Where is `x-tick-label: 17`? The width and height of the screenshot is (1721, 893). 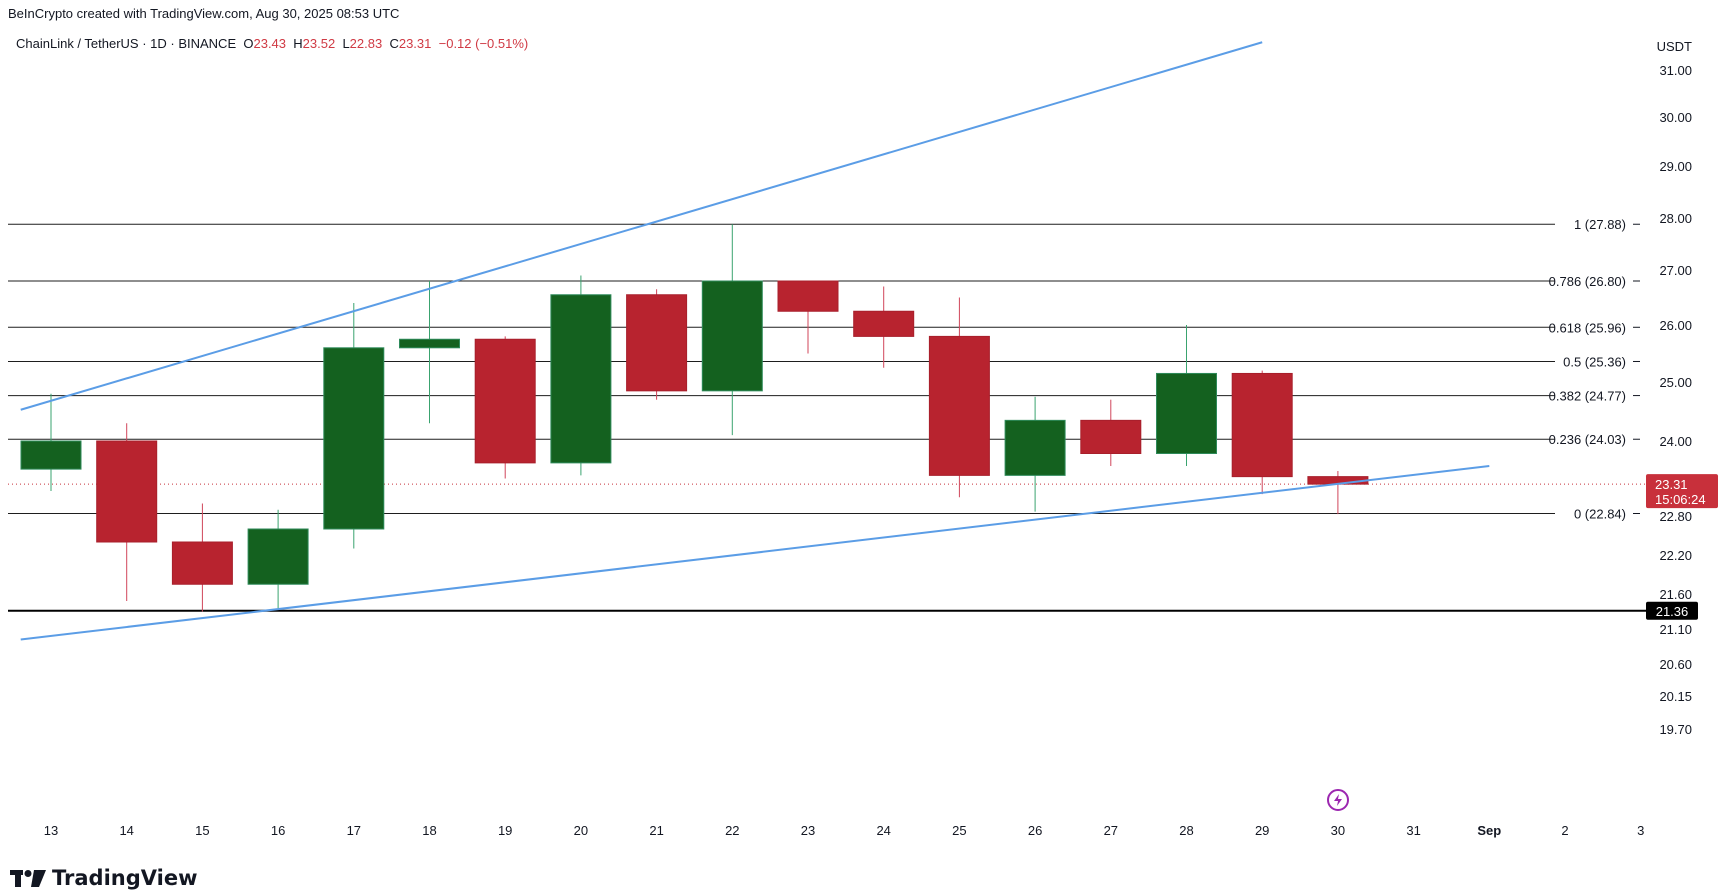 x-tick-label: 17 is located at coordinates (354, 830).